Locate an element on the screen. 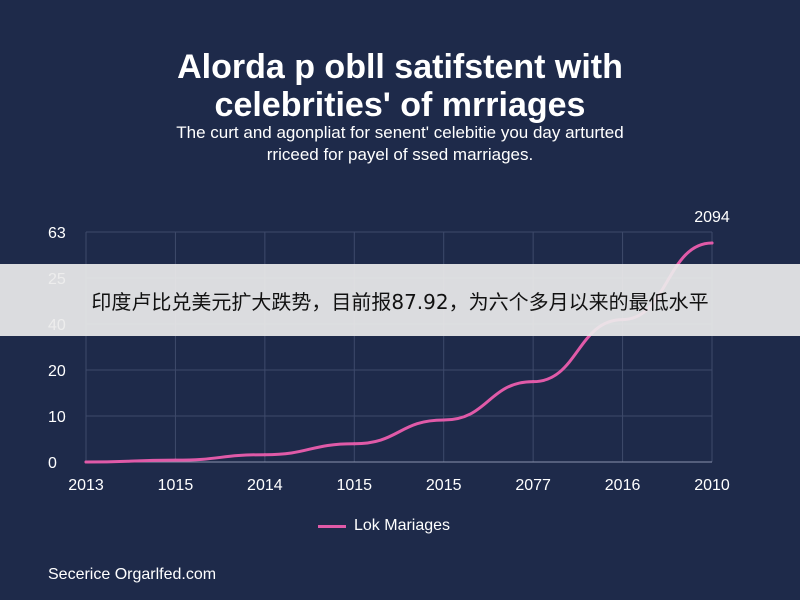 Image resolution: width=800 pixels, height=600 pixels. annotation-label: 2094 is located at coordinates (712, 217).